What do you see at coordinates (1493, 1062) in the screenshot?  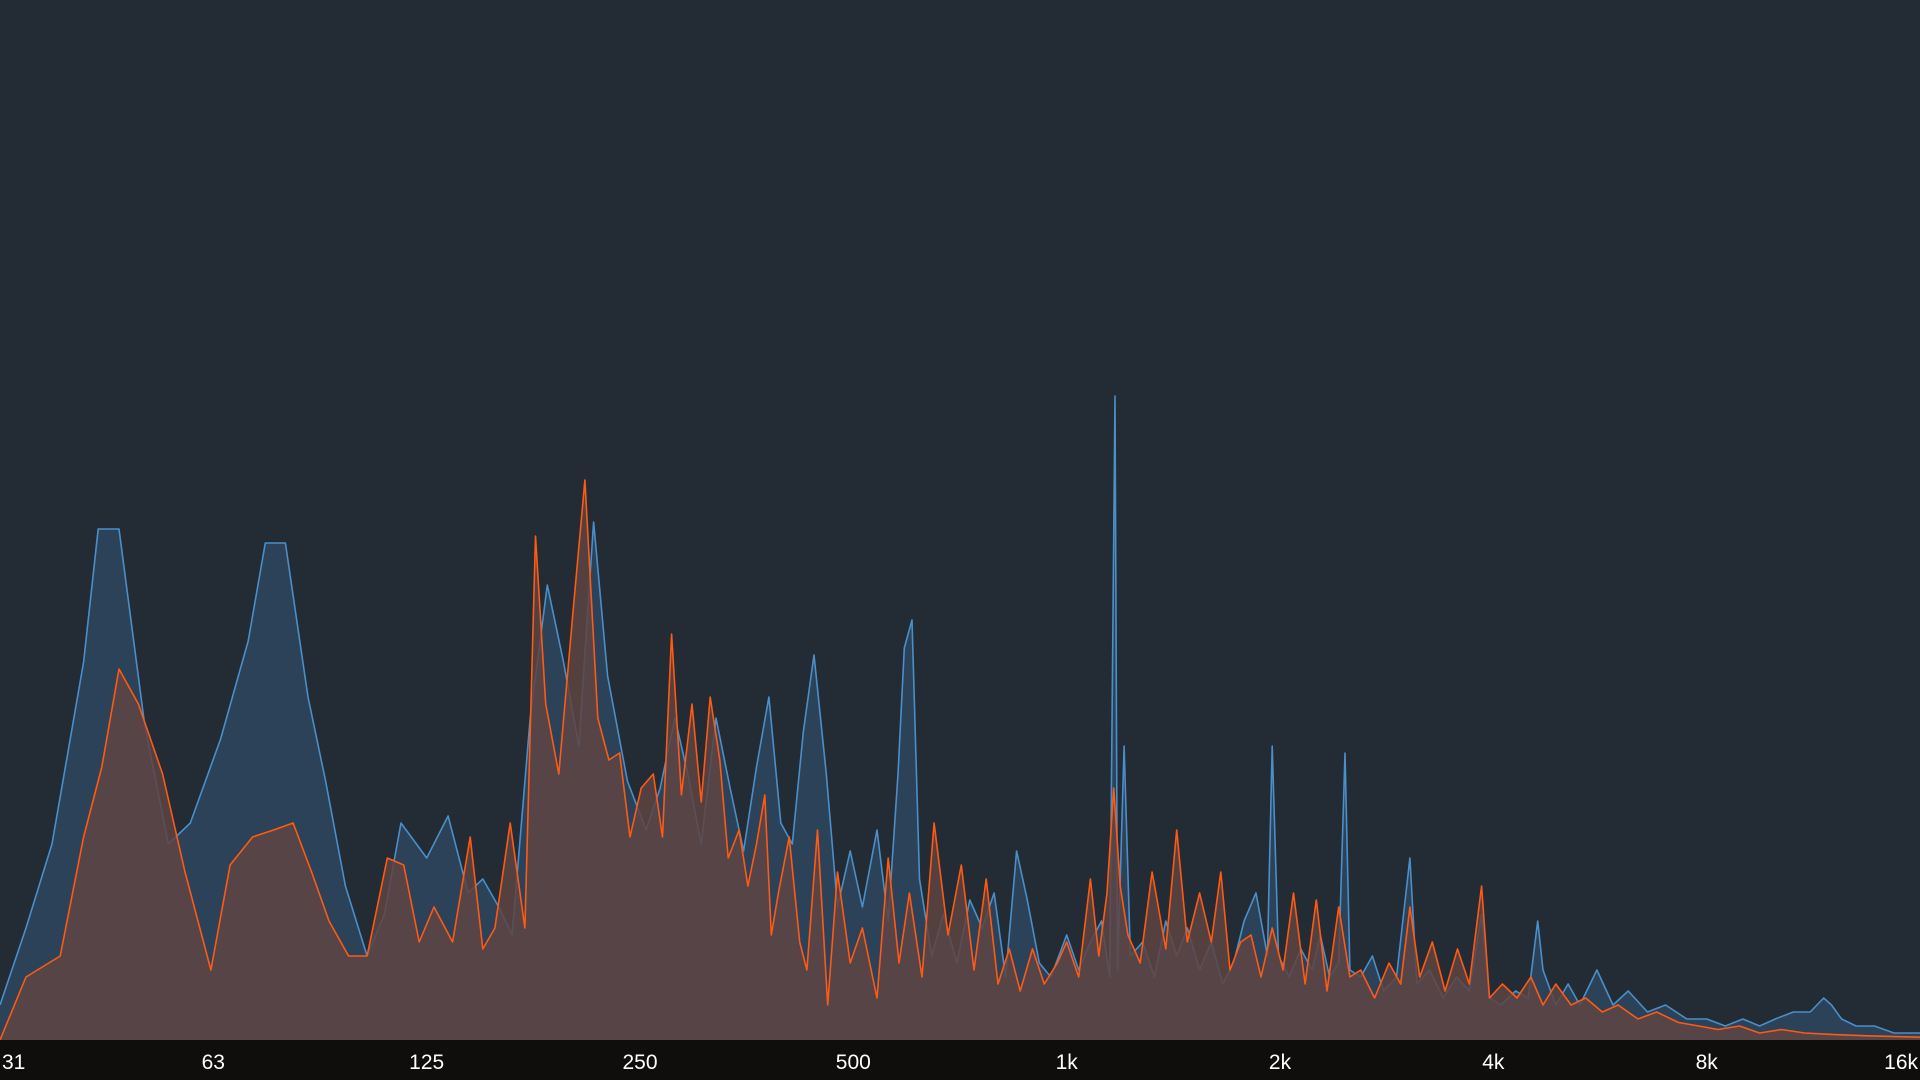 I see `x-tick-label: 4k` at bounding box center [1493, 1062].